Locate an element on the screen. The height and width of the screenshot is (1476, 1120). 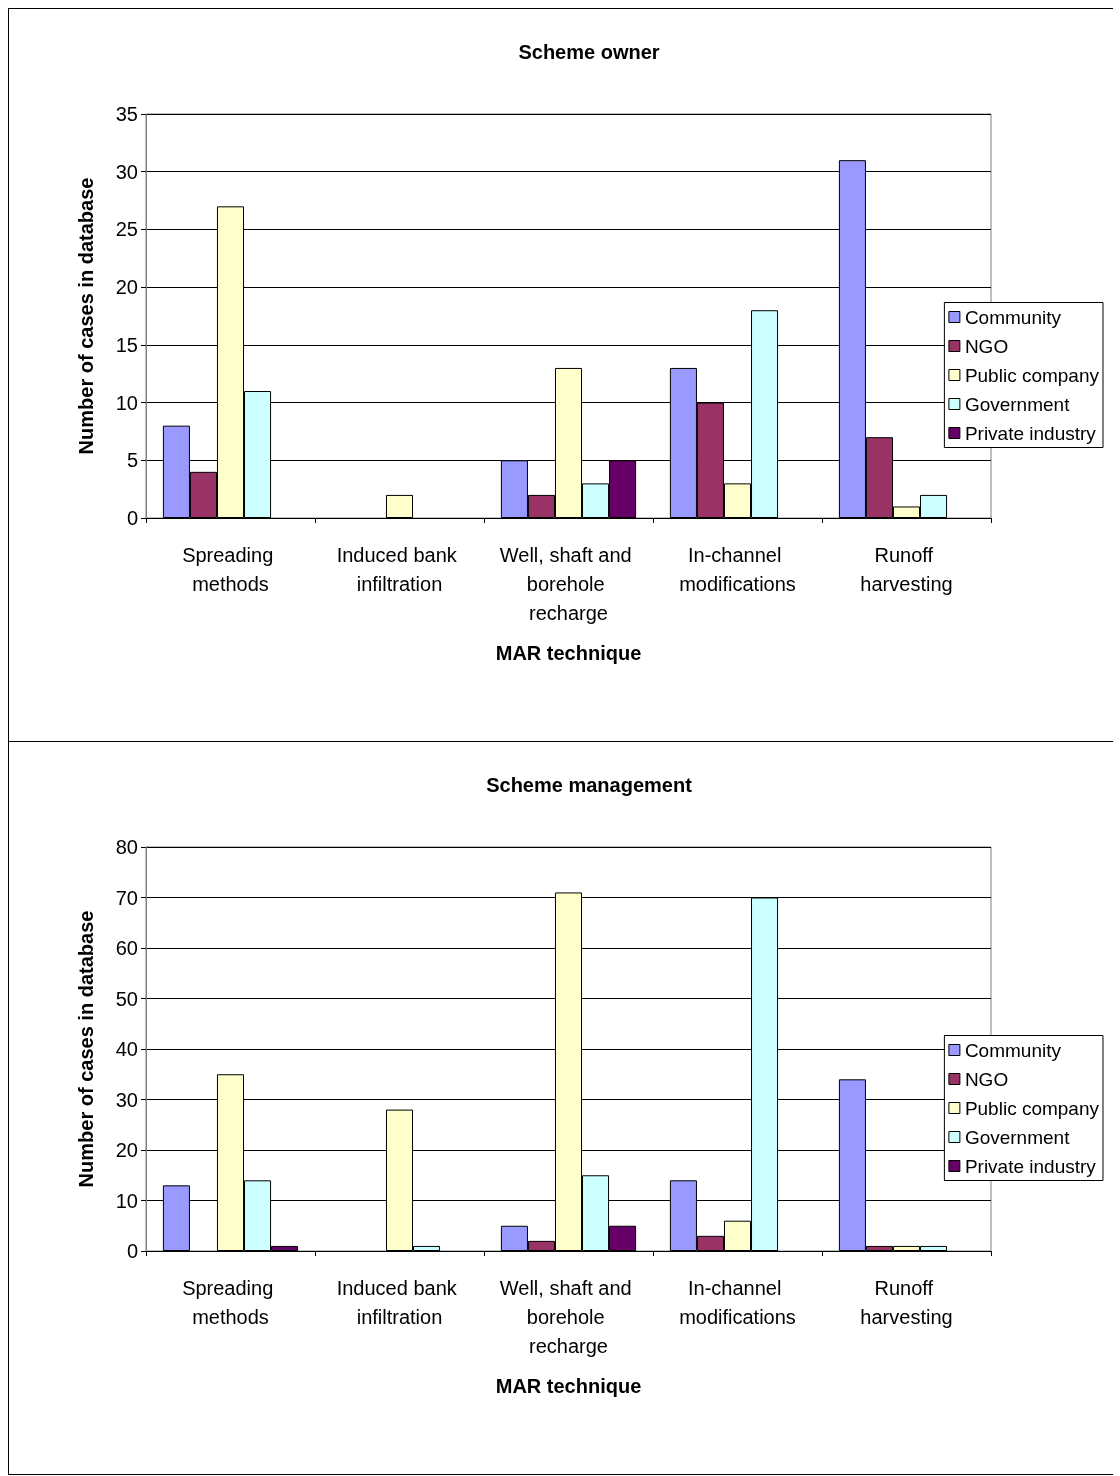
y-tick-label: 15 is located at coordinates (126, 344).